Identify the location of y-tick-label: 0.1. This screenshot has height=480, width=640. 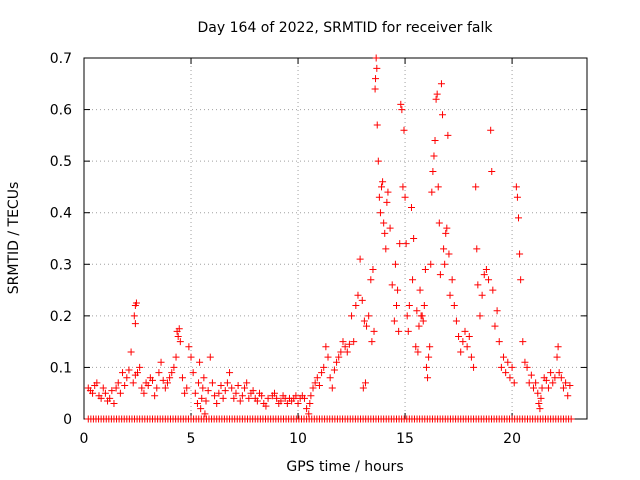
(61, 368).